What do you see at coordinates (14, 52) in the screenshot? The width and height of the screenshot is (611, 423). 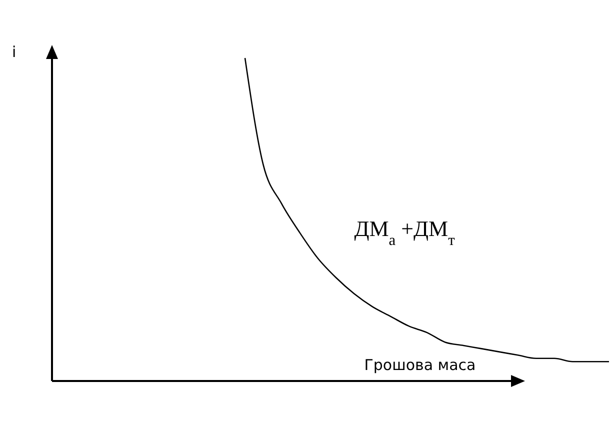 I see `text: i` at bounding box center [14, 52].